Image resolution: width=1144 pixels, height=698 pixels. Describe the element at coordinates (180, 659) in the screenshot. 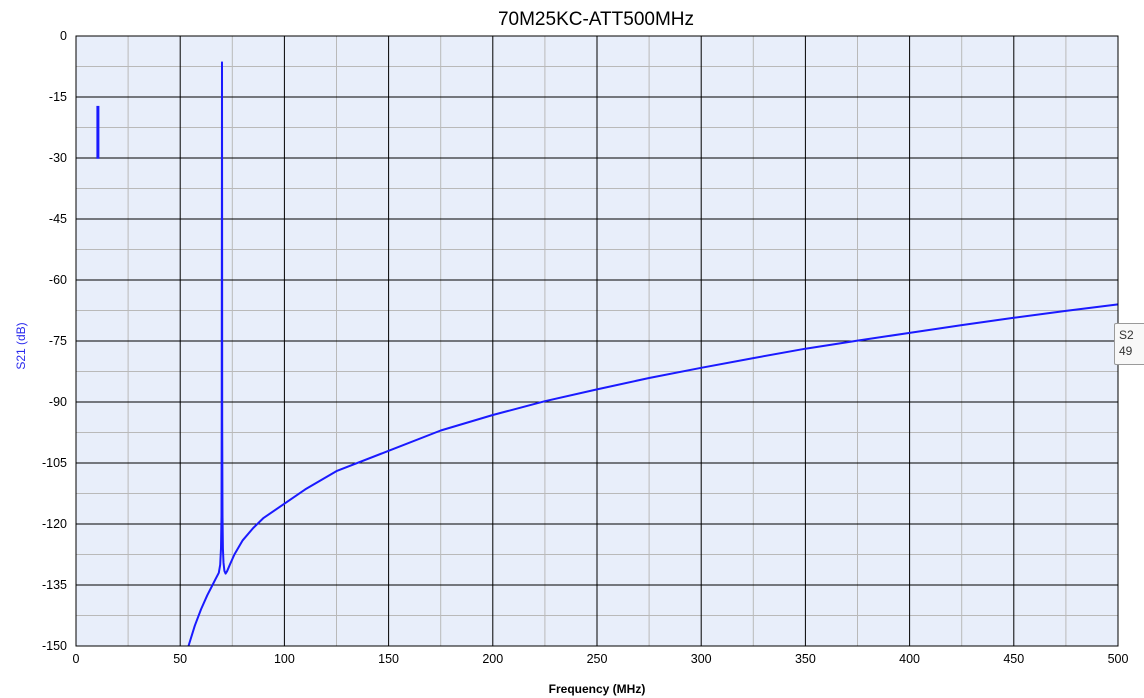

I see `x-tick-label: 50` at that location.